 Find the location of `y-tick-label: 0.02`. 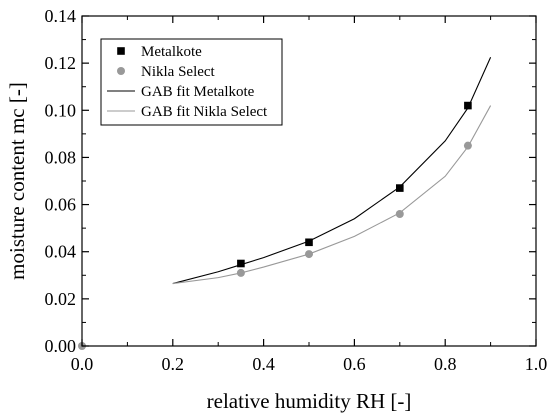

y-tick-label: 0.02 is located at coordinates (61, 299).